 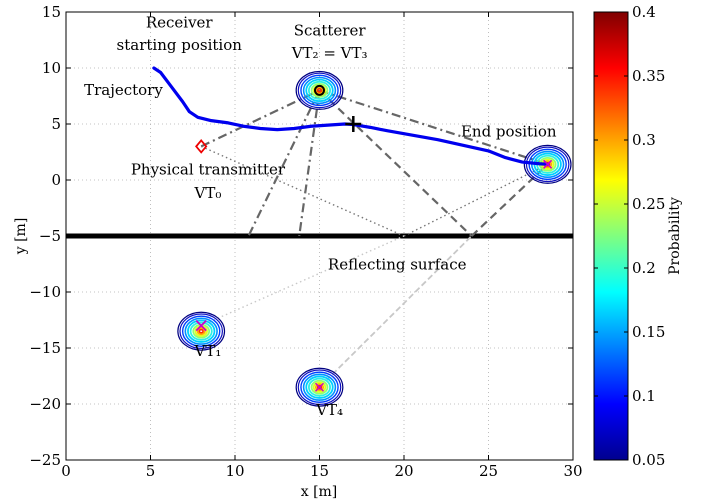 What do you see at coordinates (330, 31) in the screenshot?
I see `annotation-label: Scatterer` at bounding box center [330, 31].